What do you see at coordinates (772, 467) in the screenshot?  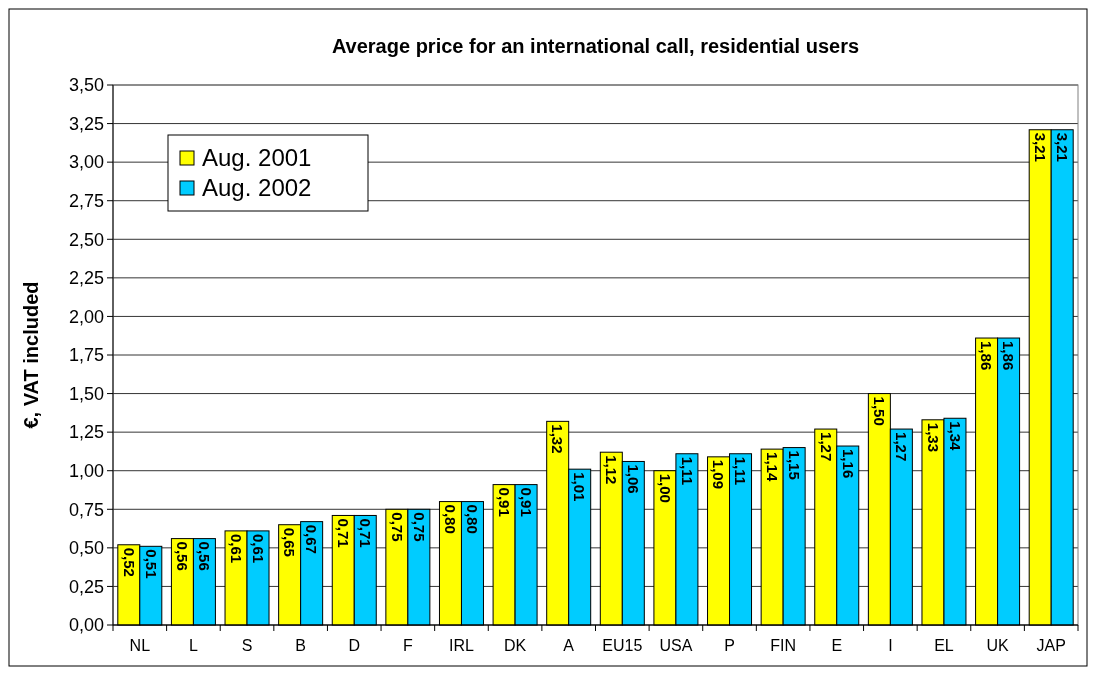 I see `data-label: 1,14` at bounding box center [772, 467].